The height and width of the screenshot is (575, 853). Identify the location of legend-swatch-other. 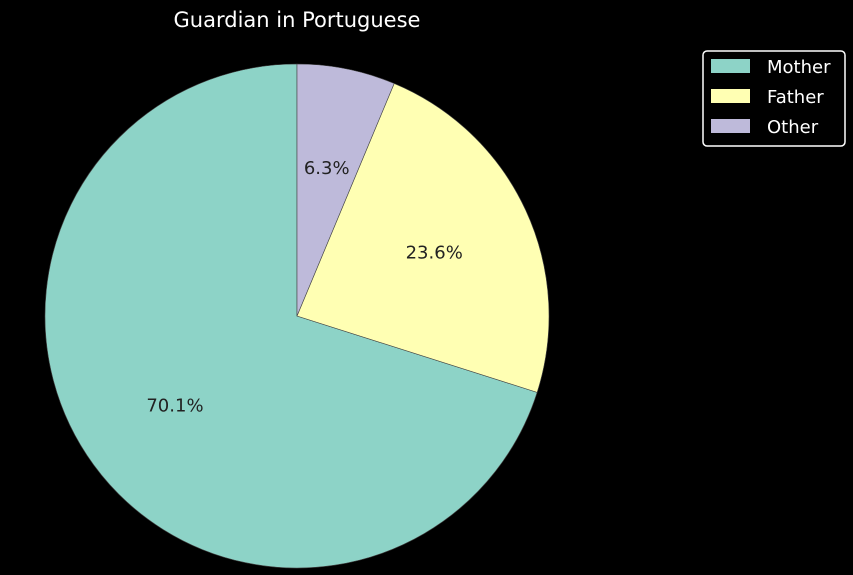
(730, 126).